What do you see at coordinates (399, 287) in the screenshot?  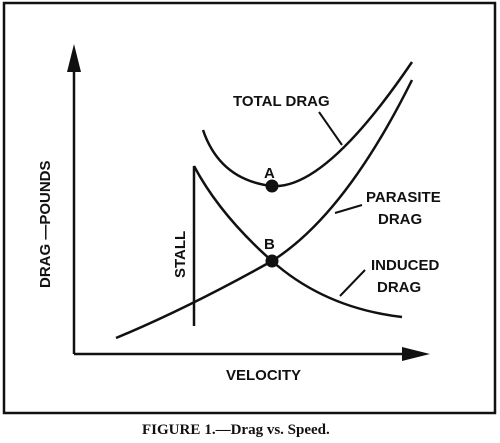 I see `induced-drag-label-line2: DRAG` at bounding box center [399, 287].